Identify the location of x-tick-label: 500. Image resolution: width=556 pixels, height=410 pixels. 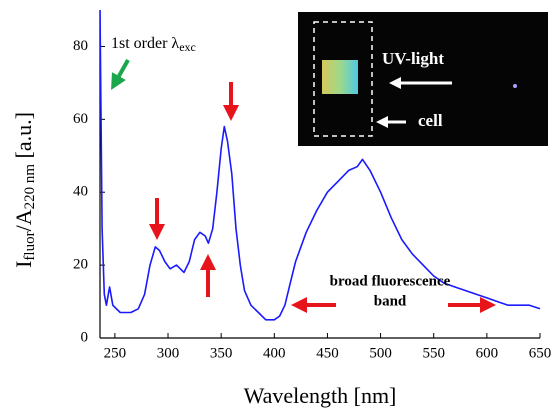
(380, 353).